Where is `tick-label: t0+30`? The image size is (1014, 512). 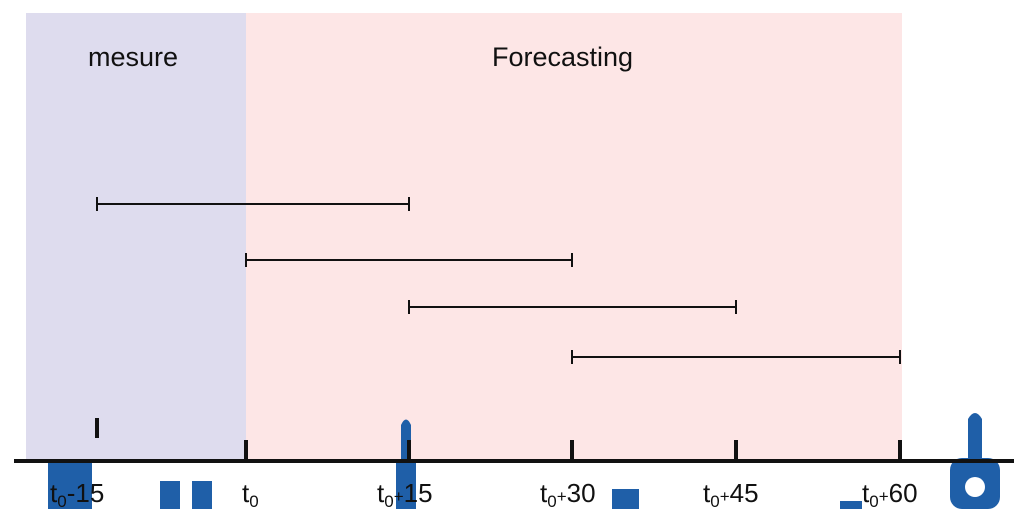 tick-label: t0+30 is located at coordinates (568, 494).